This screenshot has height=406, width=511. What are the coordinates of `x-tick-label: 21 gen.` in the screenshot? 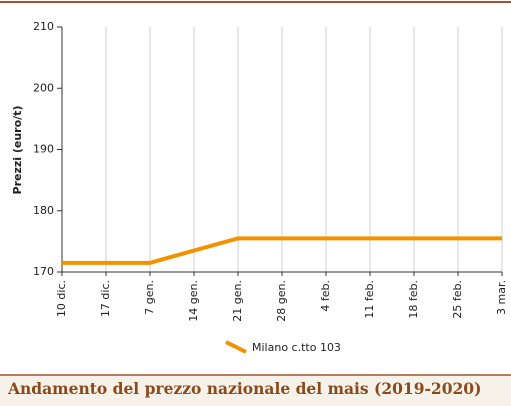 It's located at (237, 301).